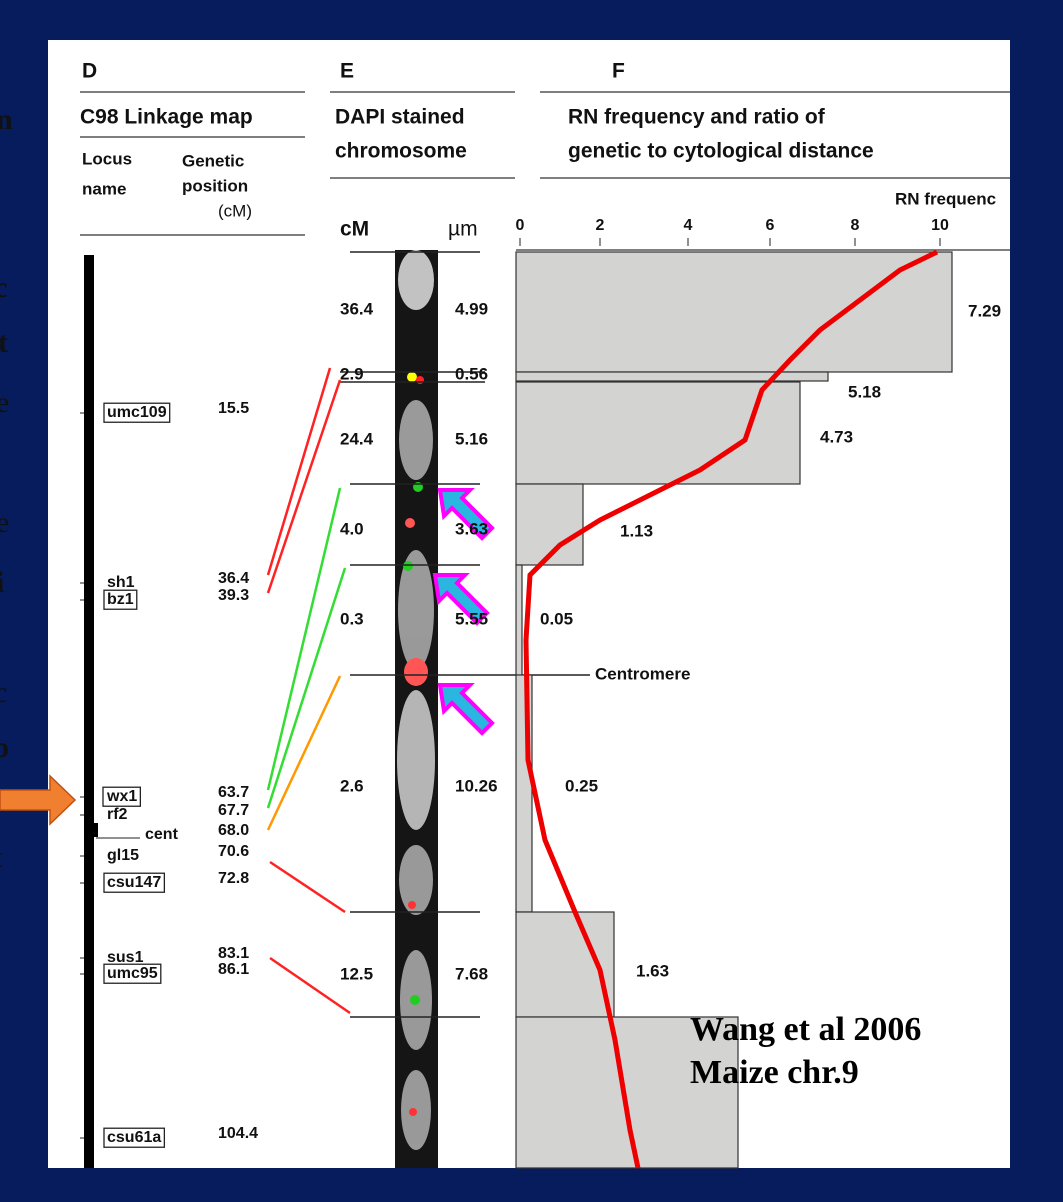  Describe the element at coordinates (91, 830) in the screenshot. I see `centromere-marker` at that location.